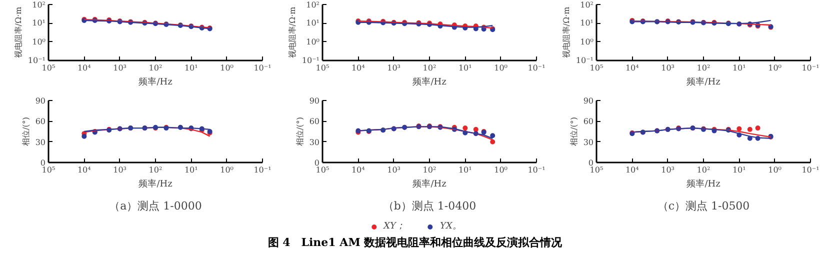  I want to click on text: （a）测点 1-0000, so click(155, 206).